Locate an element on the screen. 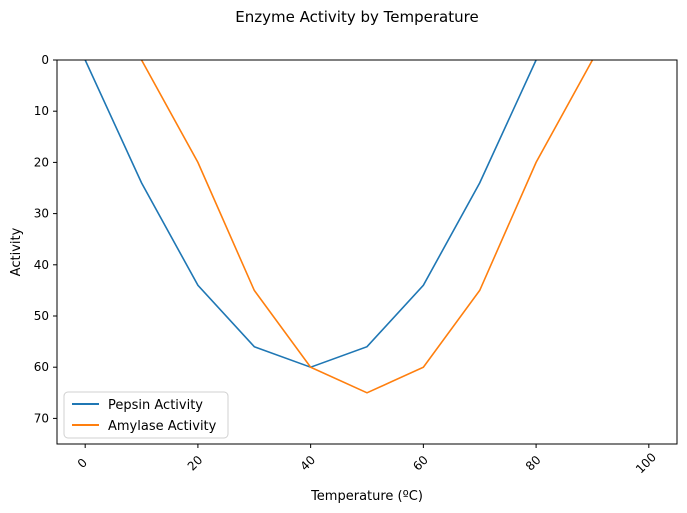 The height and width of the screenshot is (513, 687). x-tick-label: 80 is located at coordinates (533, 463).